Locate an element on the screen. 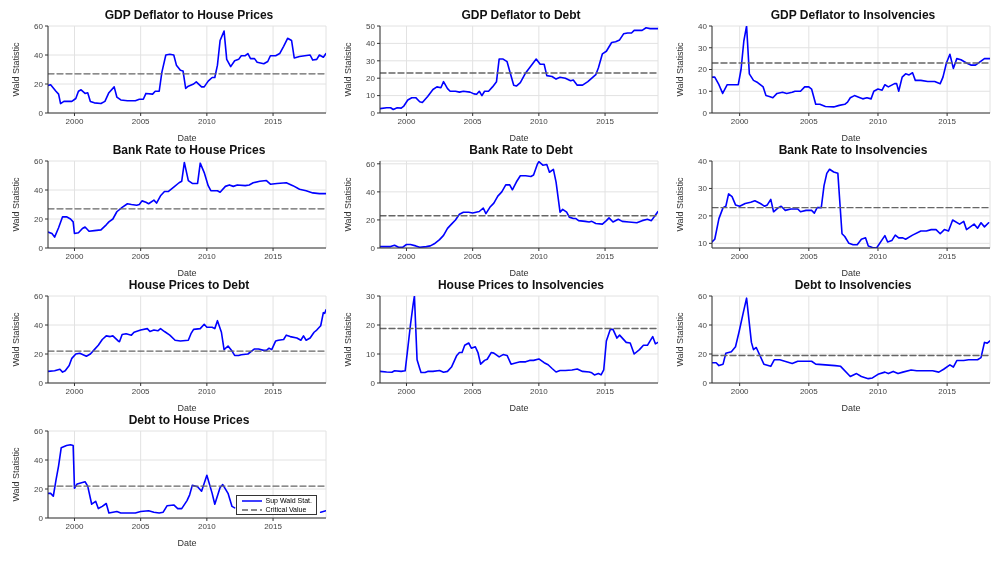  chart-title: Bank Rate to Debt is located at coordinates (521, 150).